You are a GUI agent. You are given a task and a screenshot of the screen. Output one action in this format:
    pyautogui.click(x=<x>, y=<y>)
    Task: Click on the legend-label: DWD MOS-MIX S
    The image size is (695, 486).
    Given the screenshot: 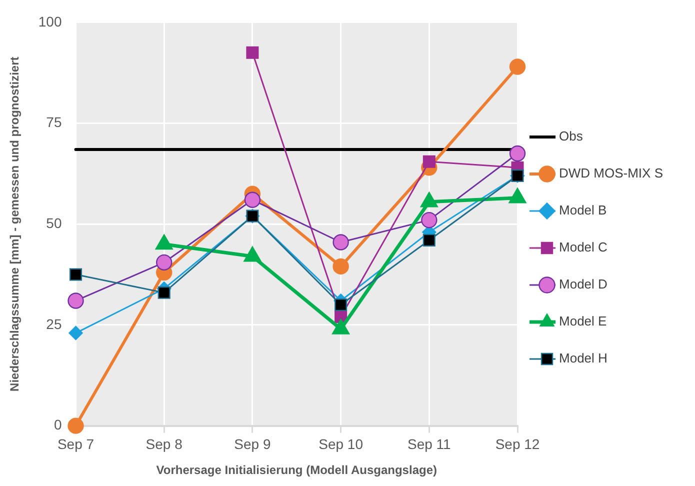 What is the action you would take?
    pyautogui.click(x=611, y=173)
    